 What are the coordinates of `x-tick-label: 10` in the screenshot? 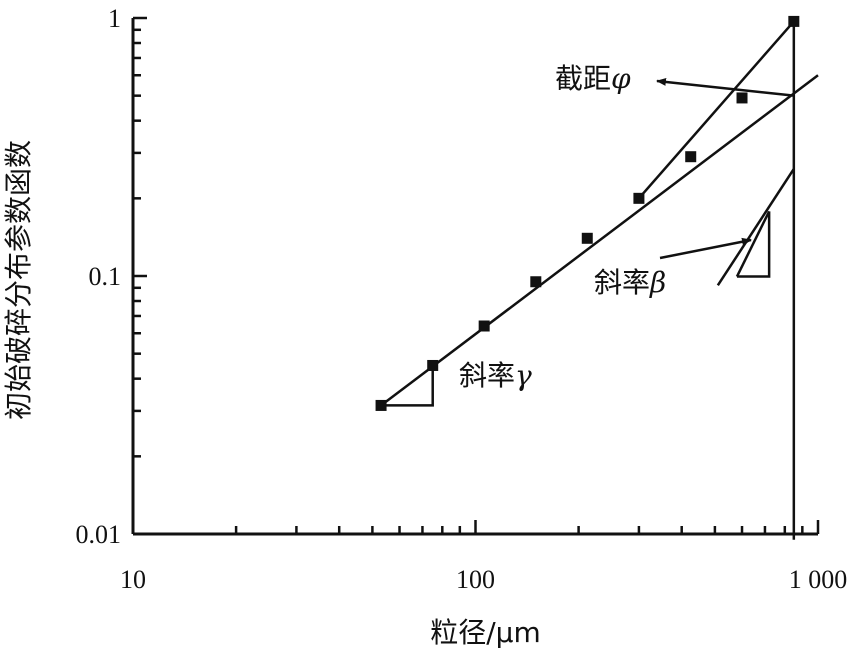 It's located at (133, 579).